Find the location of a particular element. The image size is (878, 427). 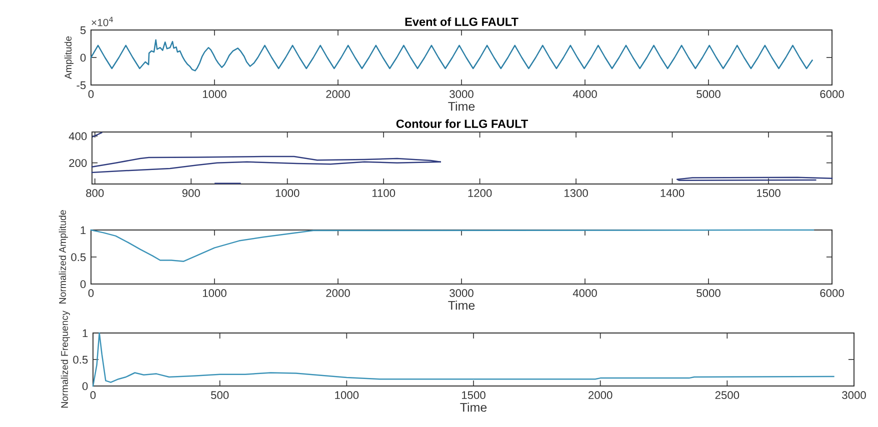

x-tick-label: 500 is located at coordinates (220, 395).